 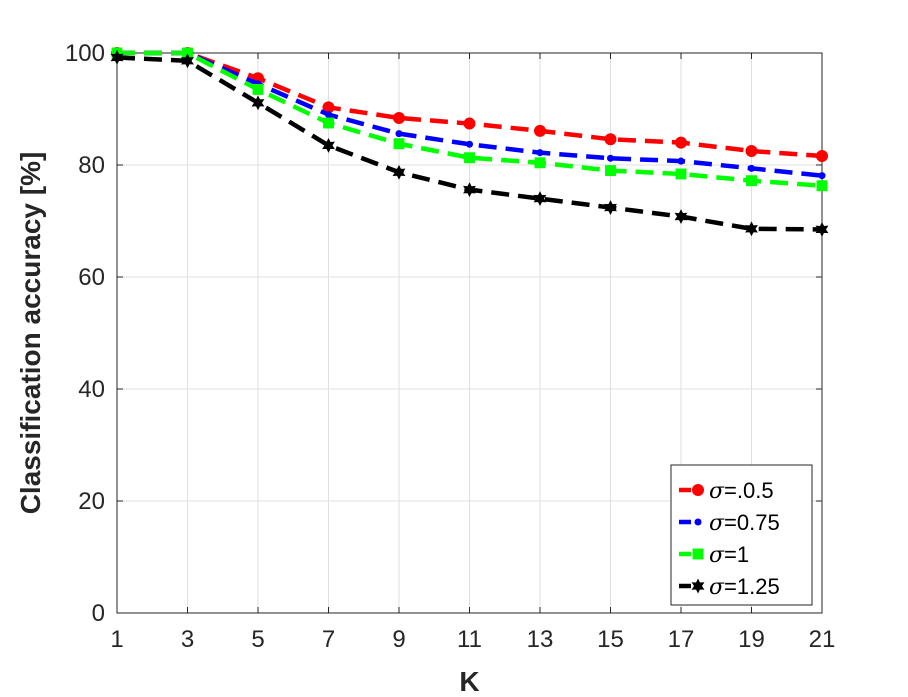 I want to click on x-tick-label: 13, so click(x=540, y=639).